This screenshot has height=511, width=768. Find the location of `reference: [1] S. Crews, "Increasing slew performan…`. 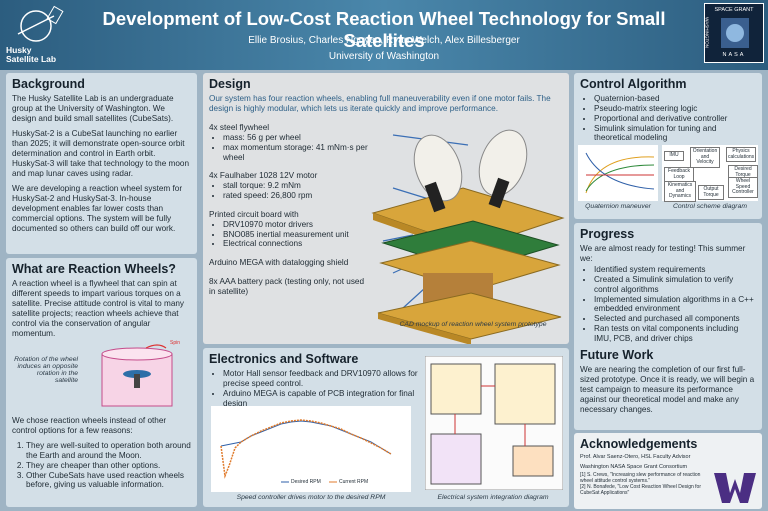

reference: [1] S. Crews, "Increasing slew performan… is located at coordinates (640, 478).